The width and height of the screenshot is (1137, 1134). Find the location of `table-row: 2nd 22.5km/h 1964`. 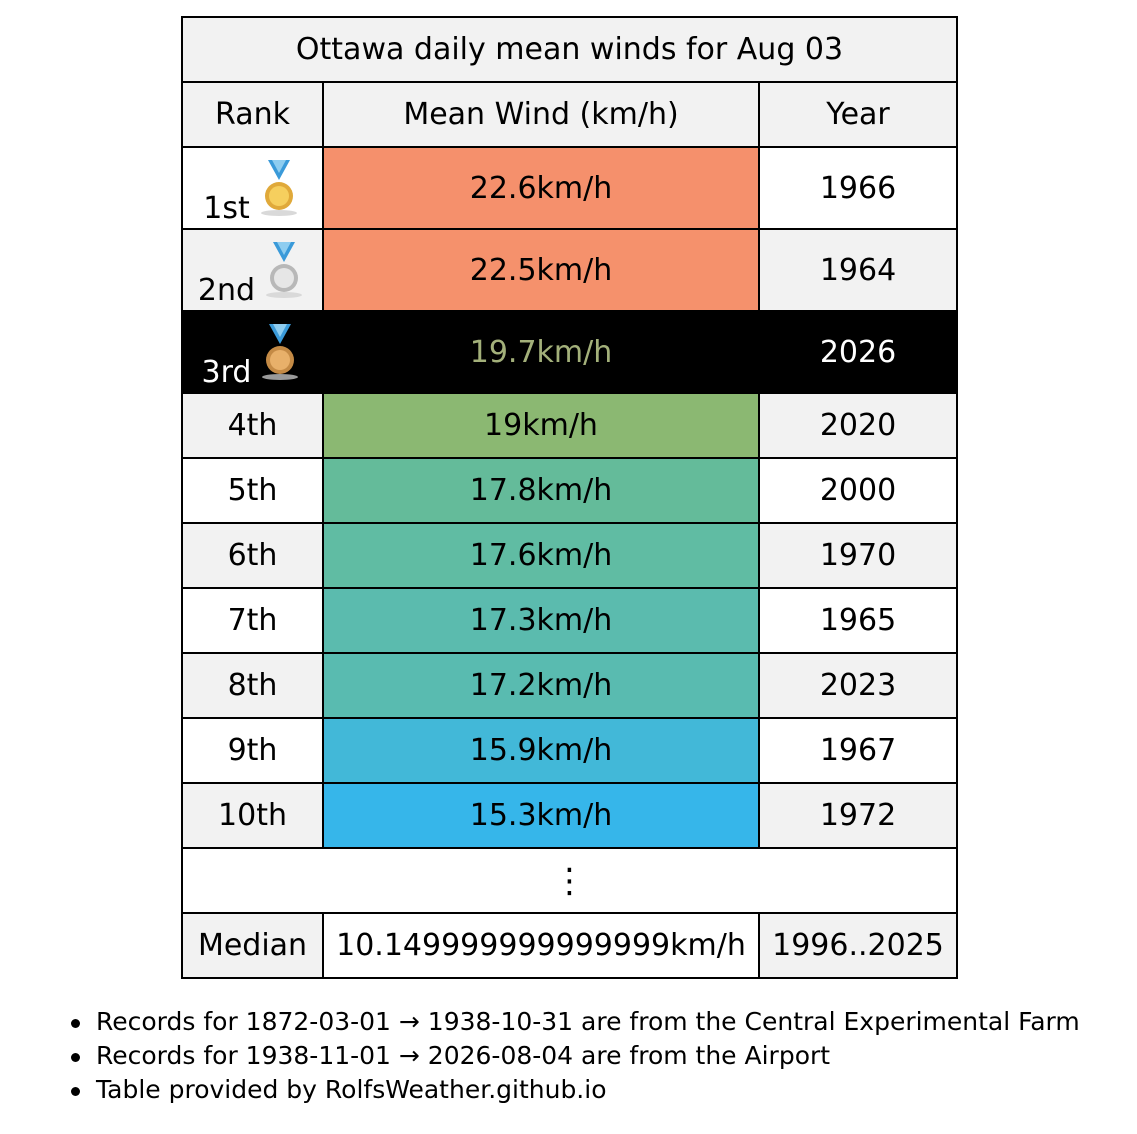

table-row: 2nd 22.5km/h 1964 is located at coordinates (570, 270).